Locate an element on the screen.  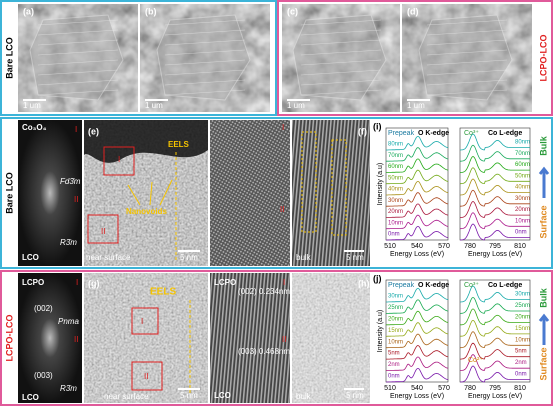
scale-label: 1 um is located at coordinates (32, 105).